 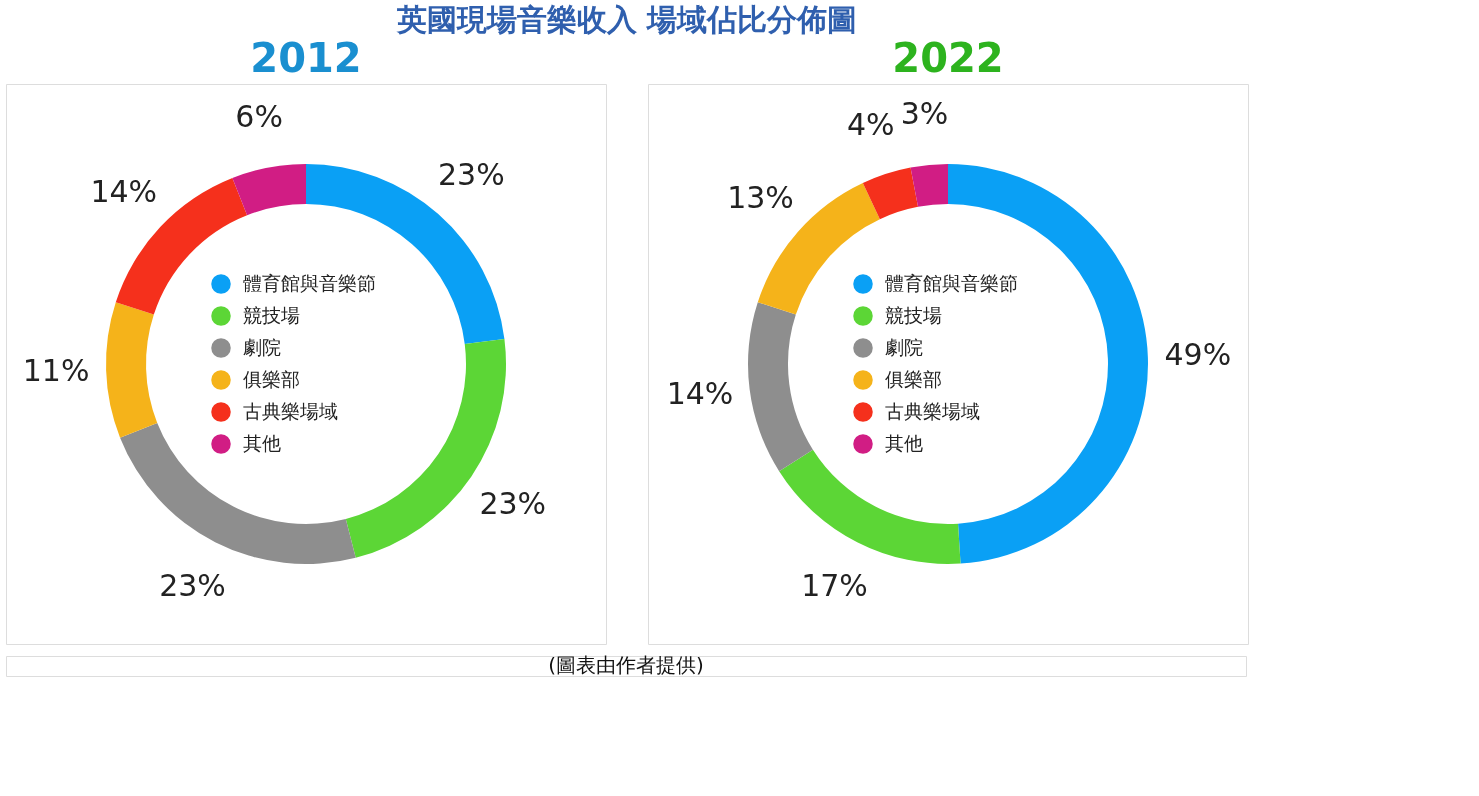 What do you see at coordinates (924, 114) in the screenshot?
I see `data-label: 3%` at bounding box center [924, 114].